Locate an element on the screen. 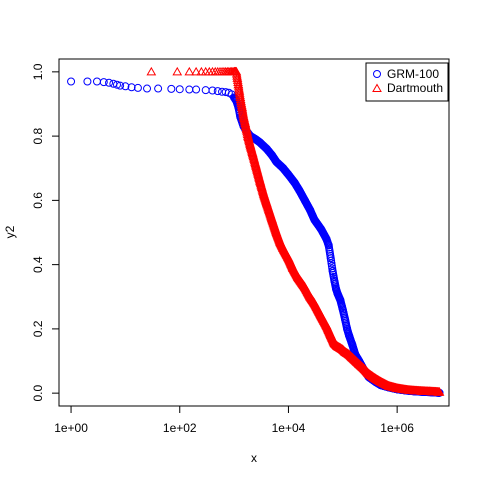 This screenshot has width=480, height=480. legend-marker-dartmouth is located at coordinates (377, 87).